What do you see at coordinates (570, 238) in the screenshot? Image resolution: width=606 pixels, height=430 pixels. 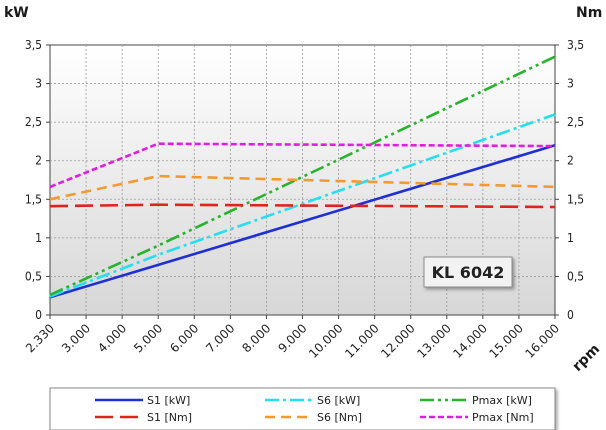 I see `y-tick-label-right: 1` at bounding box center [570, 238].